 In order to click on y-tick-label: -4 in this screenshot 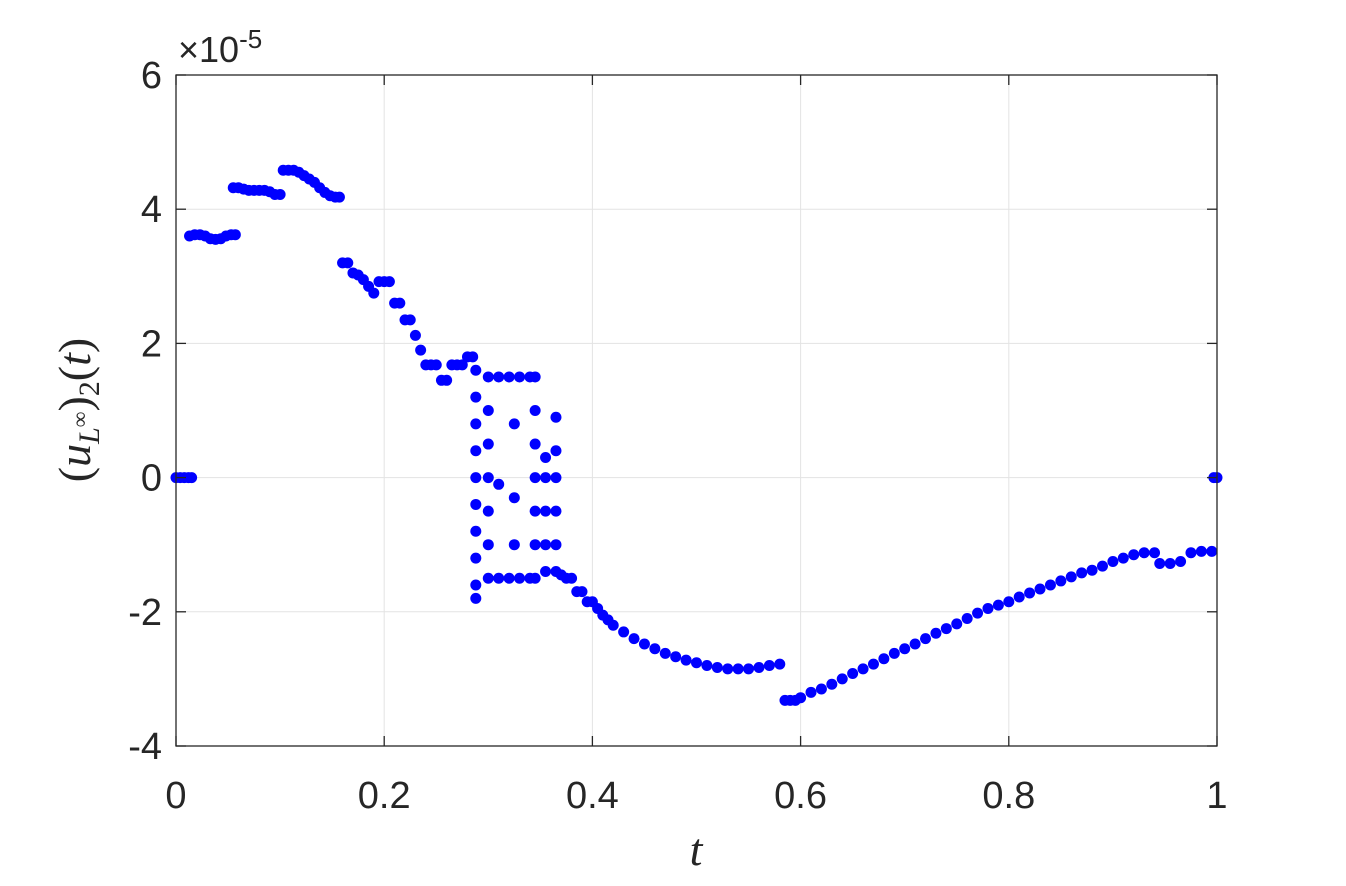, I will do `click(145, 747)`.